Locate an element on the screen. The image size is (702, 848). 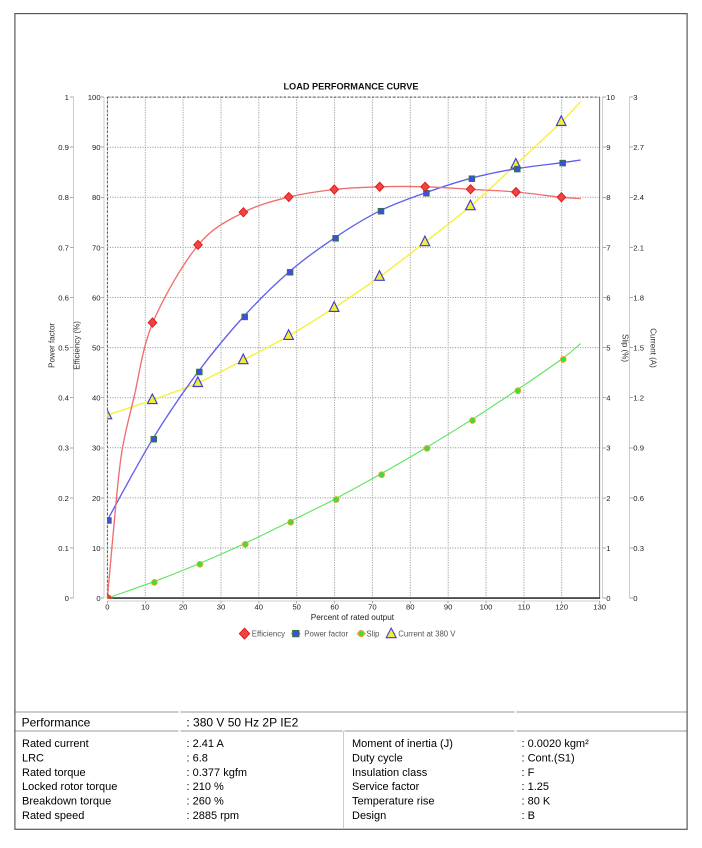
svg-text: Efficiency (%) is located at coordinates (76, 345).